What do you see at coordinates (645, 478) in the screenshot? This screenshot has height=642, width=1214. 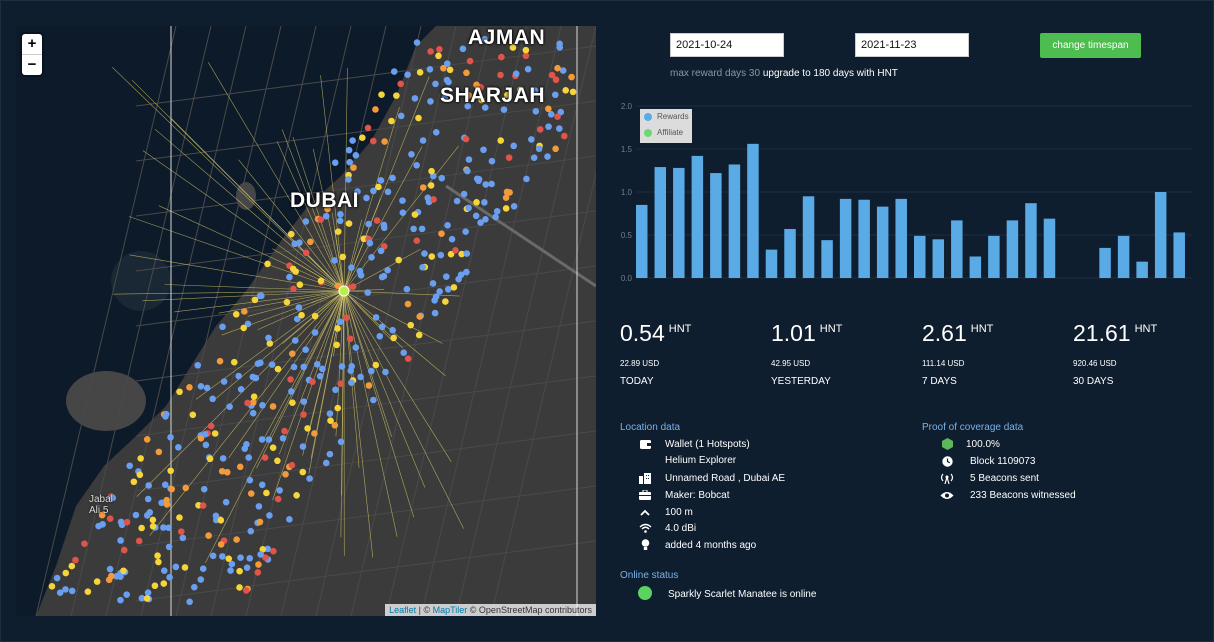 I see `city-icon` at bounding box center [645, 478].